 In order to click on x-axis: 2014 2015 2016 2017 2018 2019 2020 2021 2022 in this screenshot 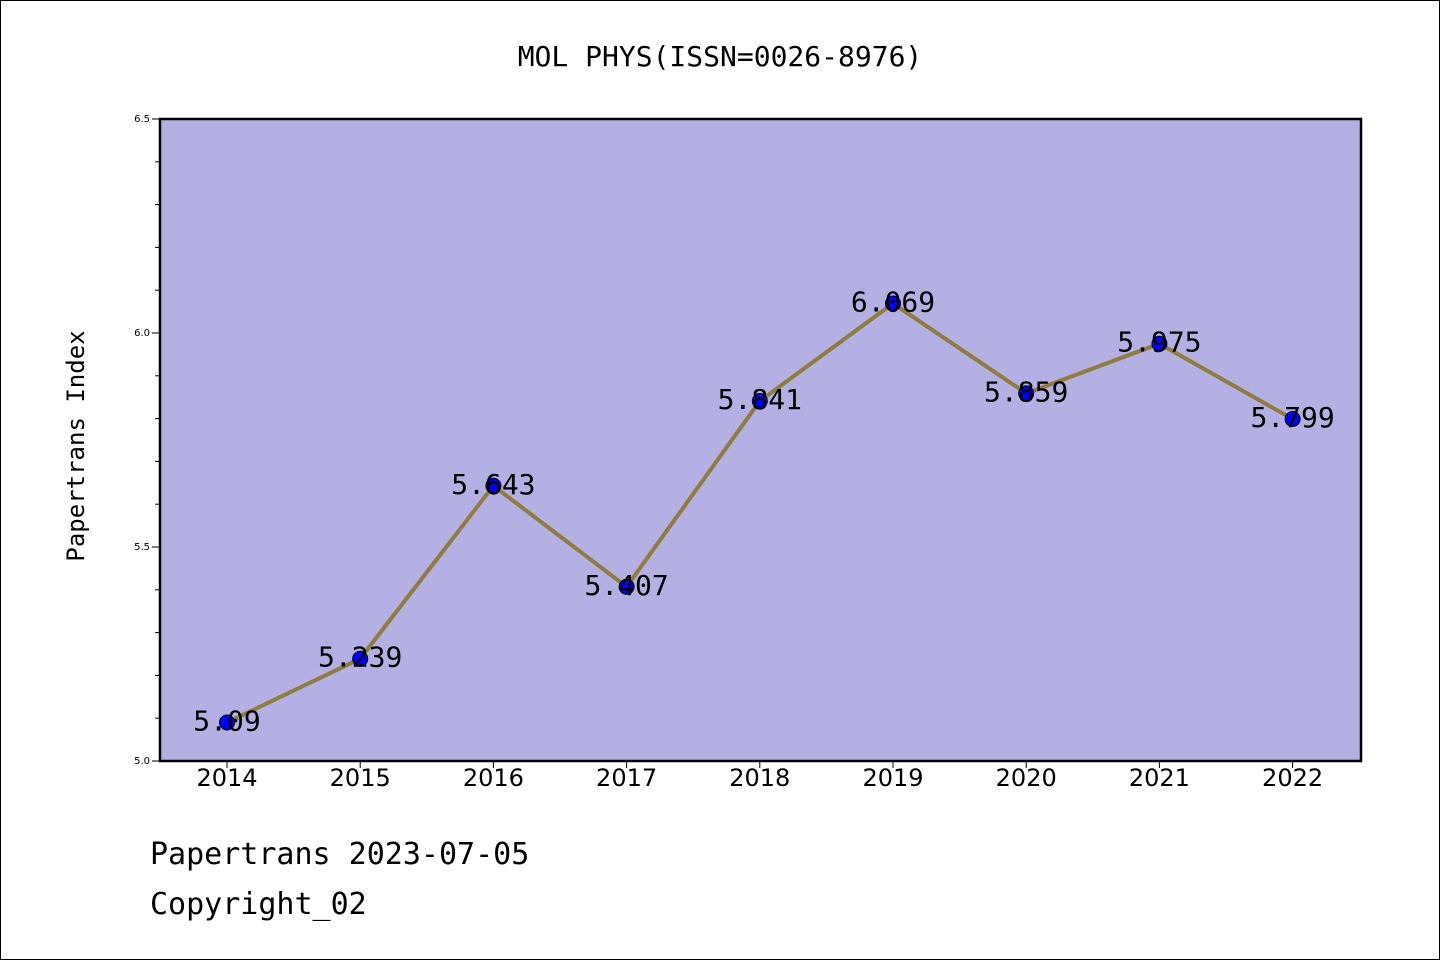, I will do `click(759, 776)`.